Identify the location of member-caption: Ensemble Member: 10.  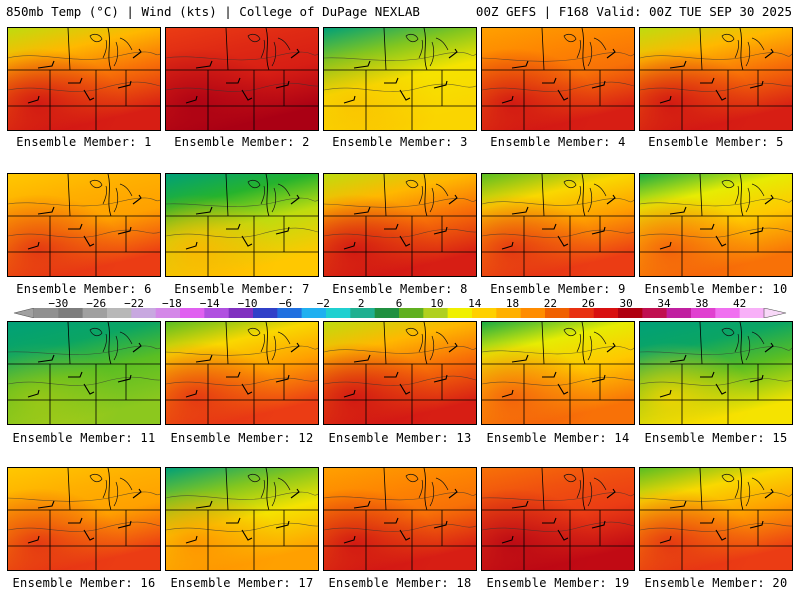
(716, 289).